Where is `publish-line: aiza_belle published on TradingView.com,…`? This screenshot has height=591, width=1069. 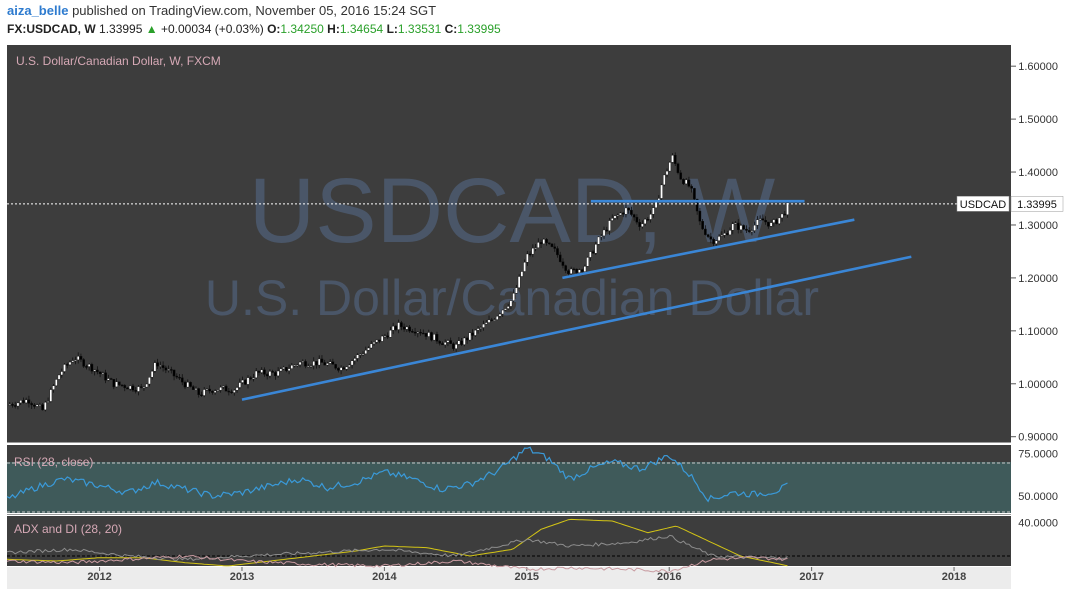 publish-line: aiza_belle published on TradingView.com,… is located at coordinates (221, 10).